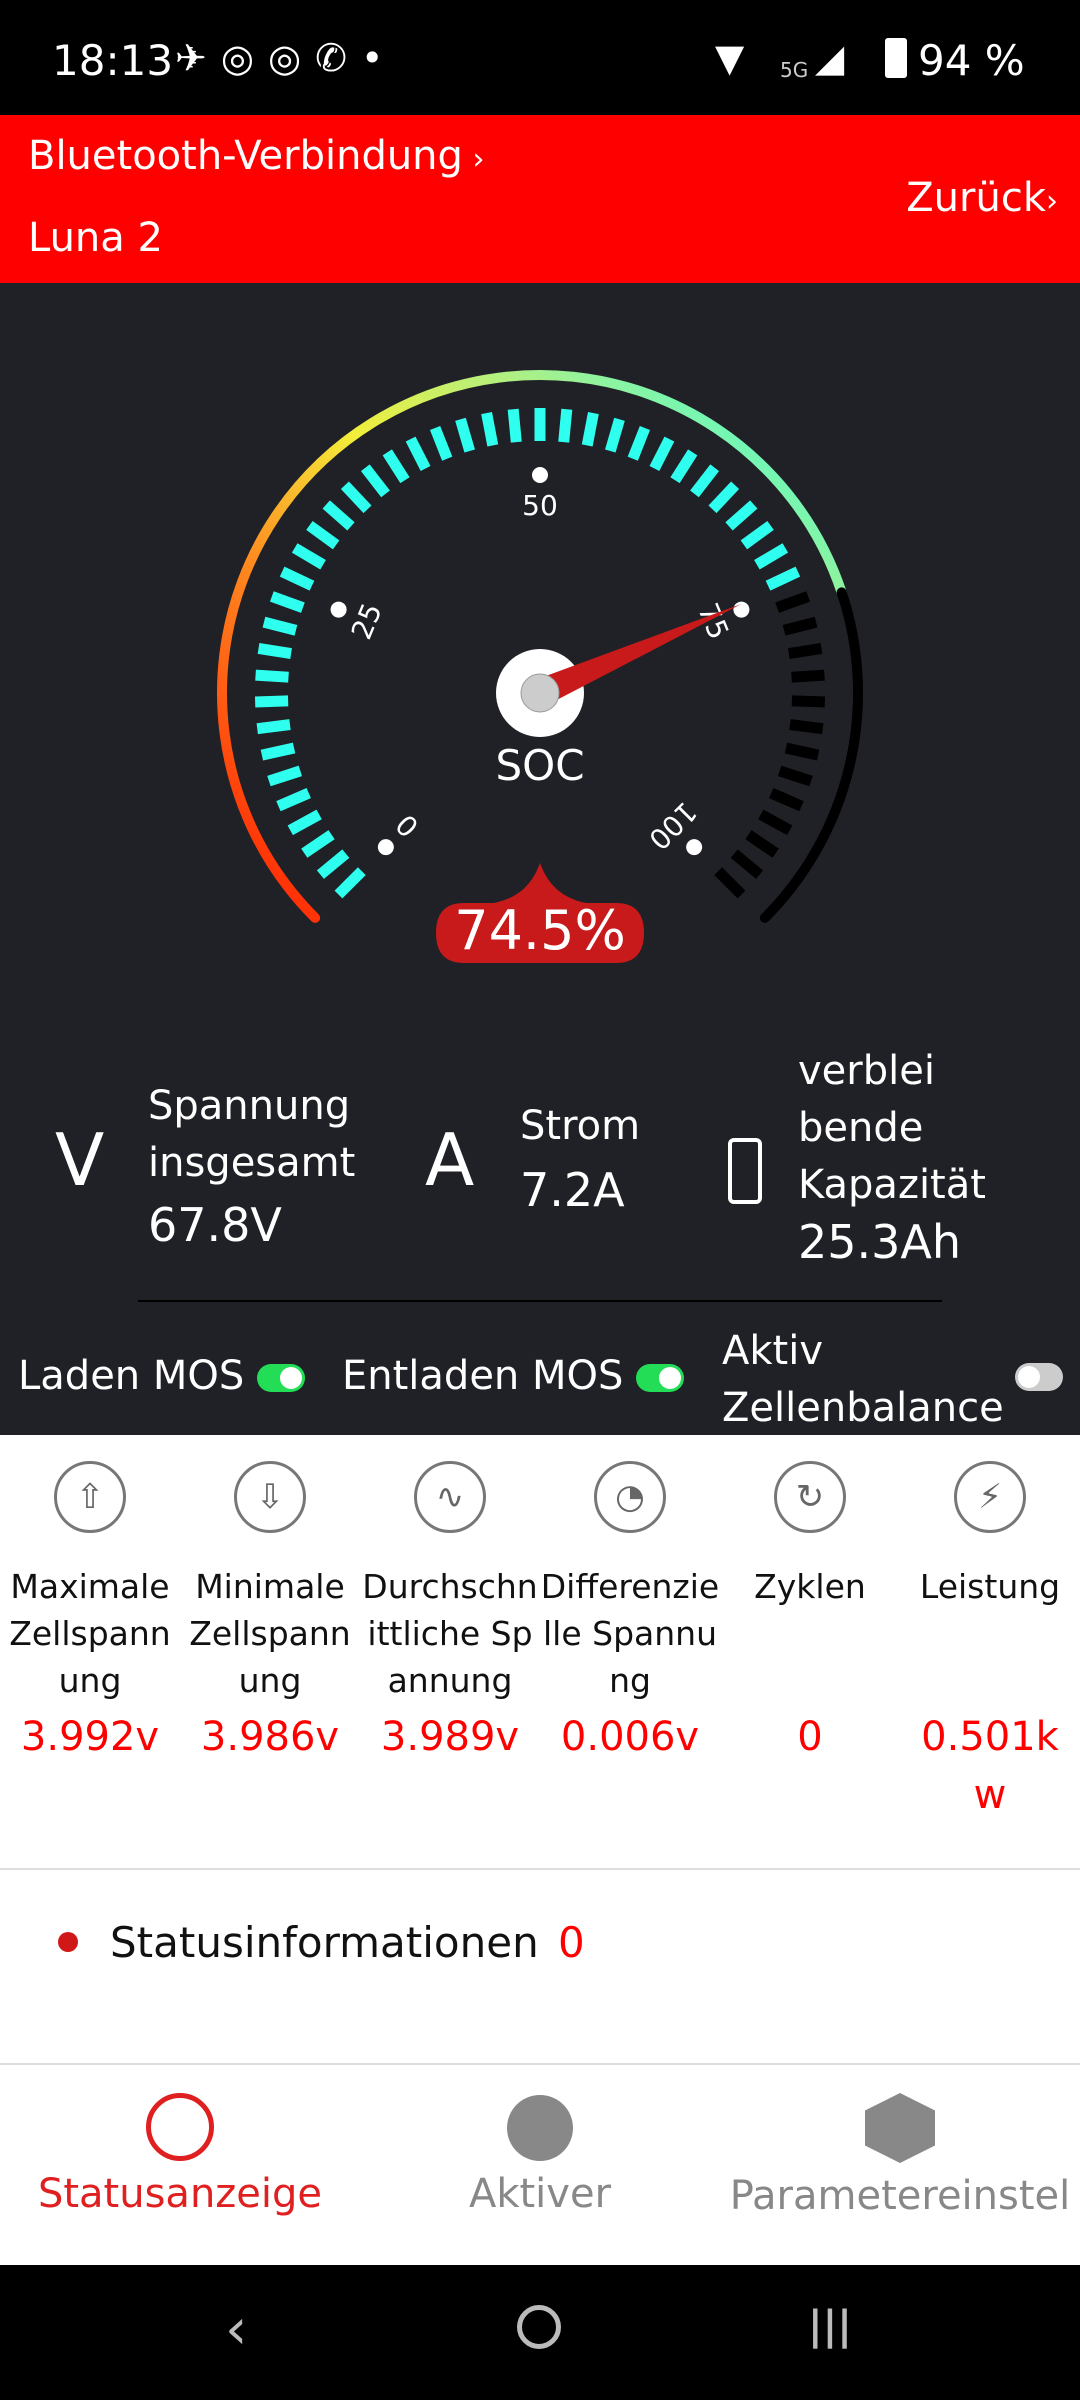 This screenshot has height=2400, width=1080. I want to click on gauge-needle-cap, so click(540, 693).